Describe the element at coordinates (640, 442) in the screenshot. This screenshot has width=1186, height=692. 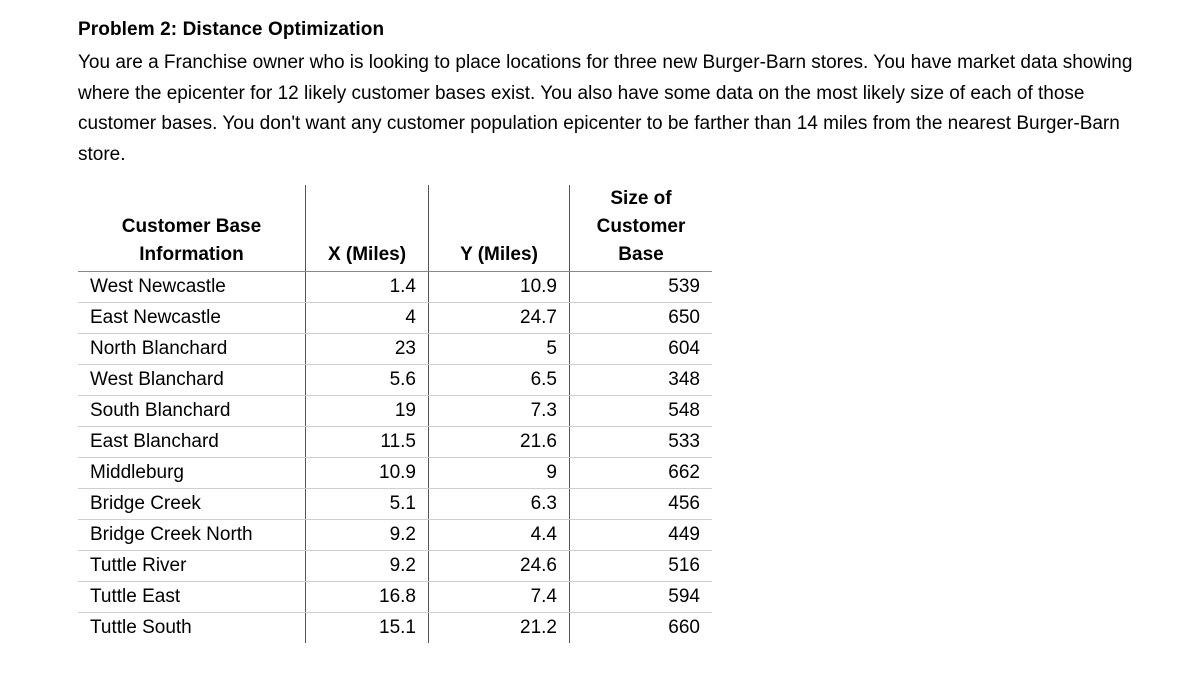
I see `cell-size: 533` at that location.